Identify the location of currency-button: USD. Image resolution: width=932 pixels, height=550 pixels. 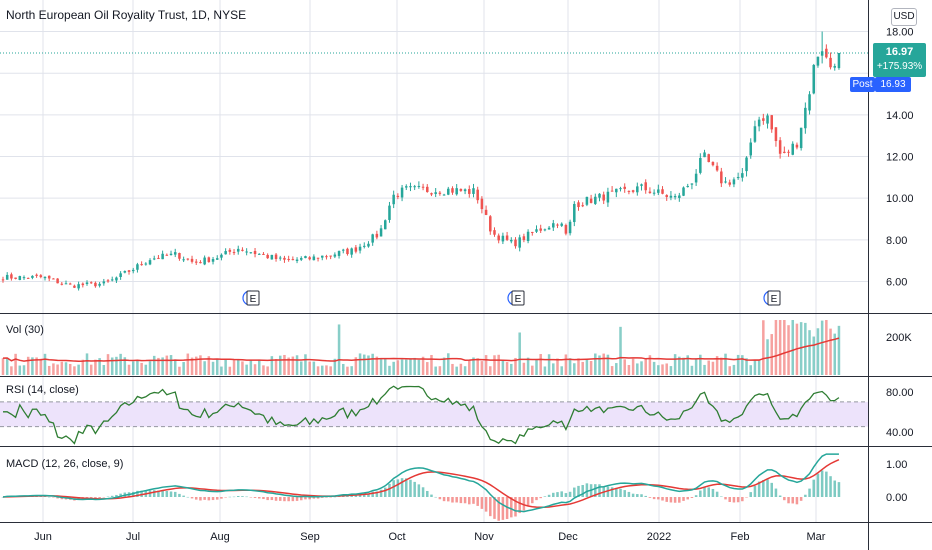
(904, 17).